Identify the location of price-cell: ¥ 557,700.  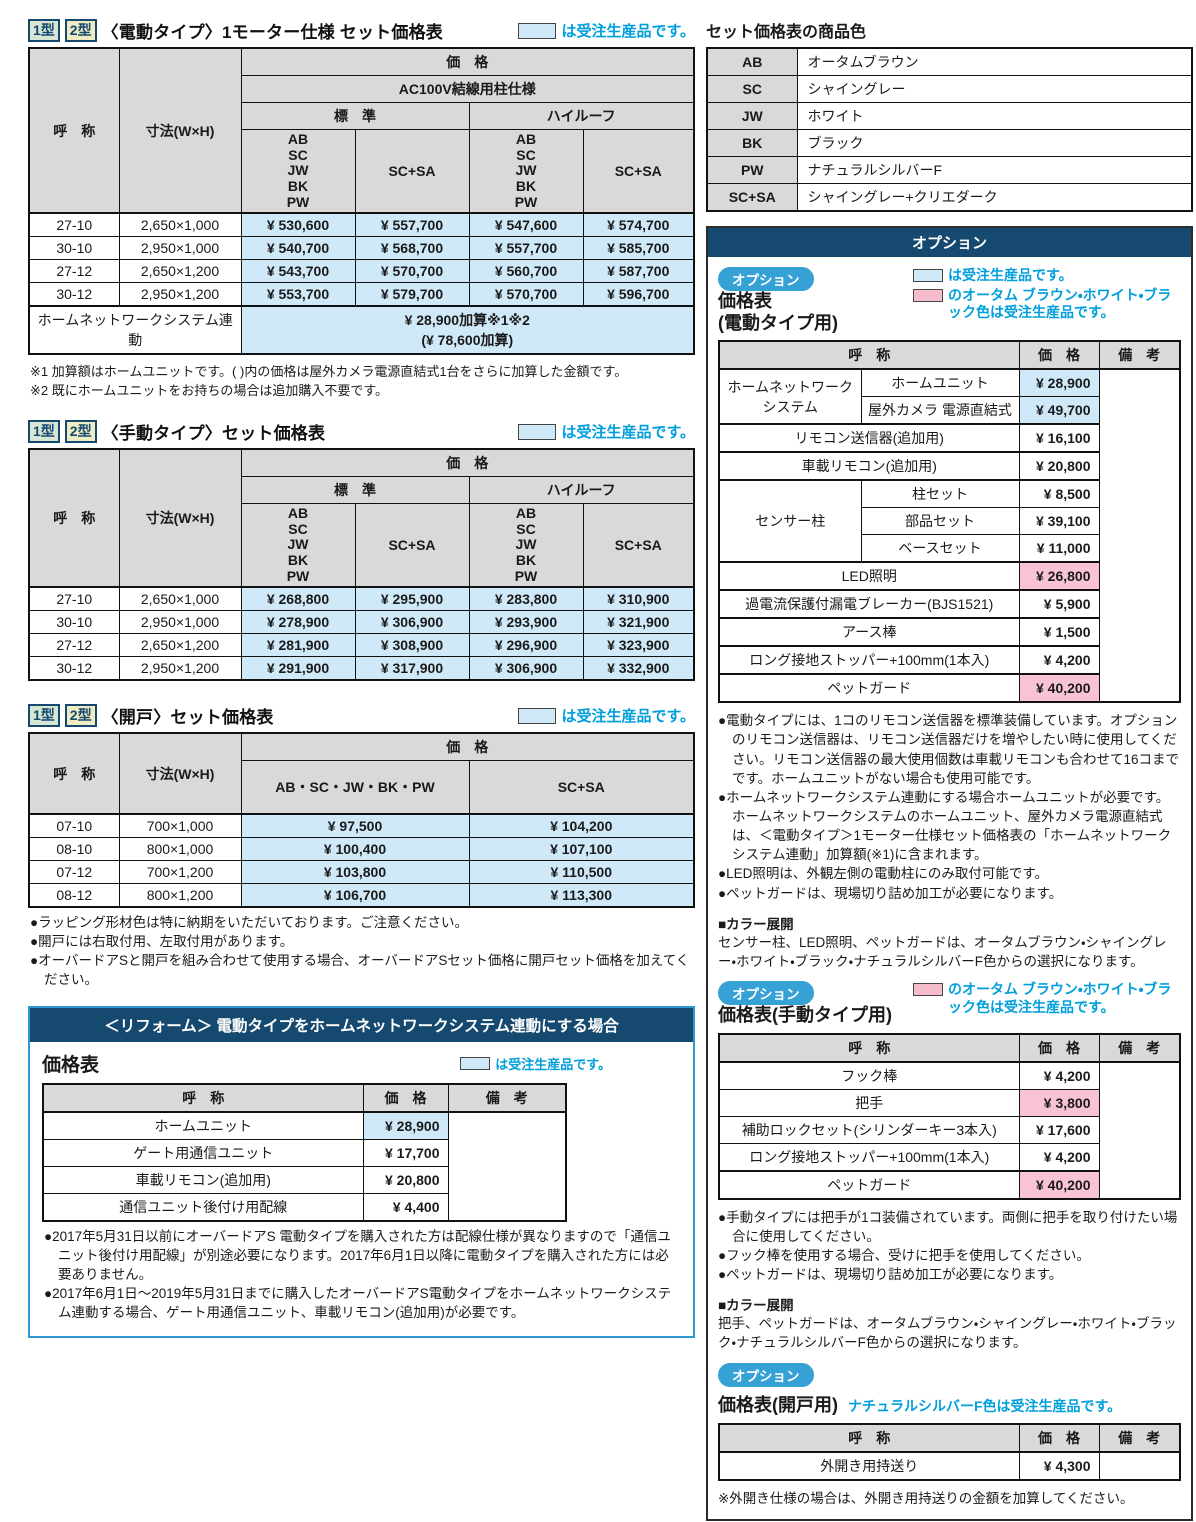
(412, 225).